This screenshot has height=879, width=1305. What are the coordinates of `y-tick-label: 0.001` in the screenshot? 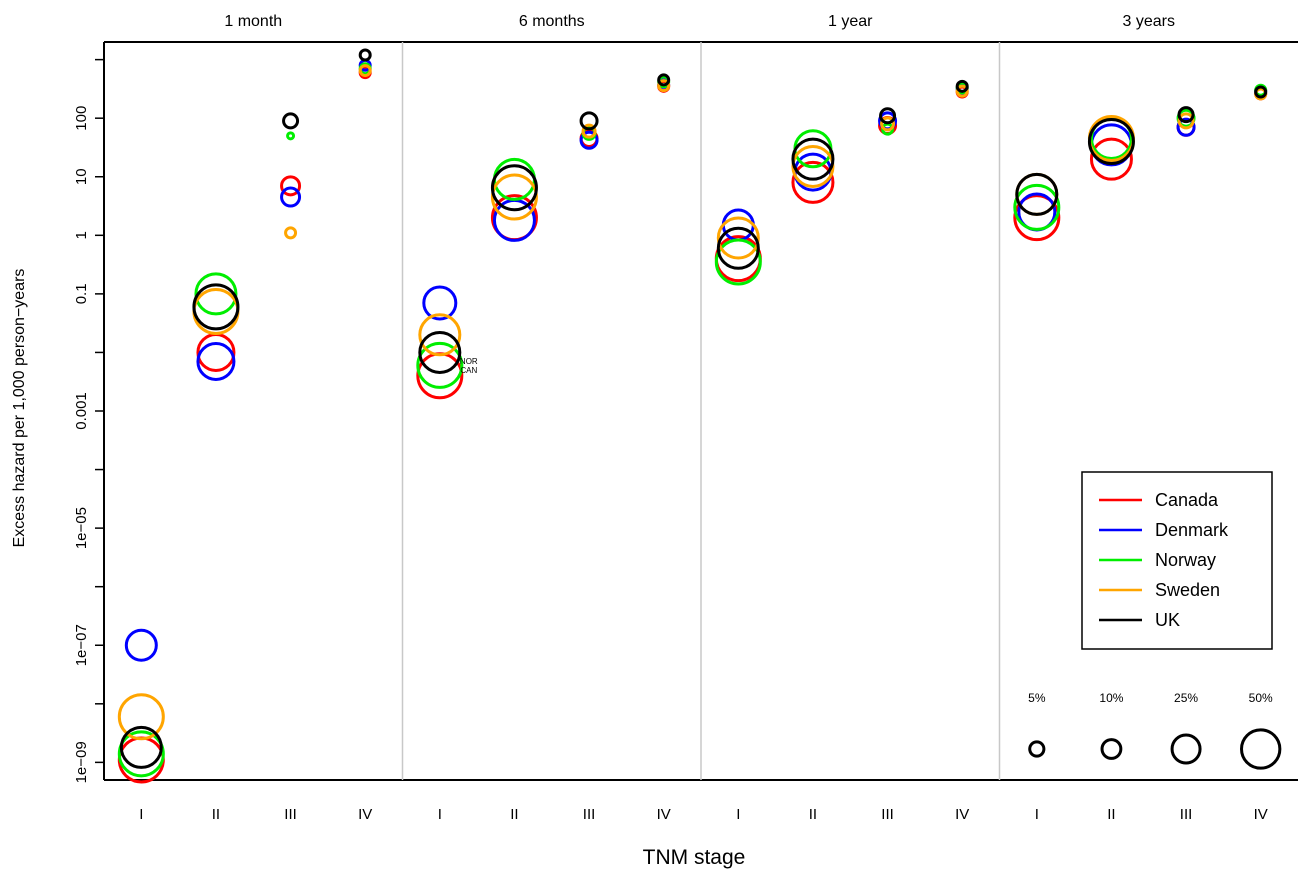 It's located at (81, 411).